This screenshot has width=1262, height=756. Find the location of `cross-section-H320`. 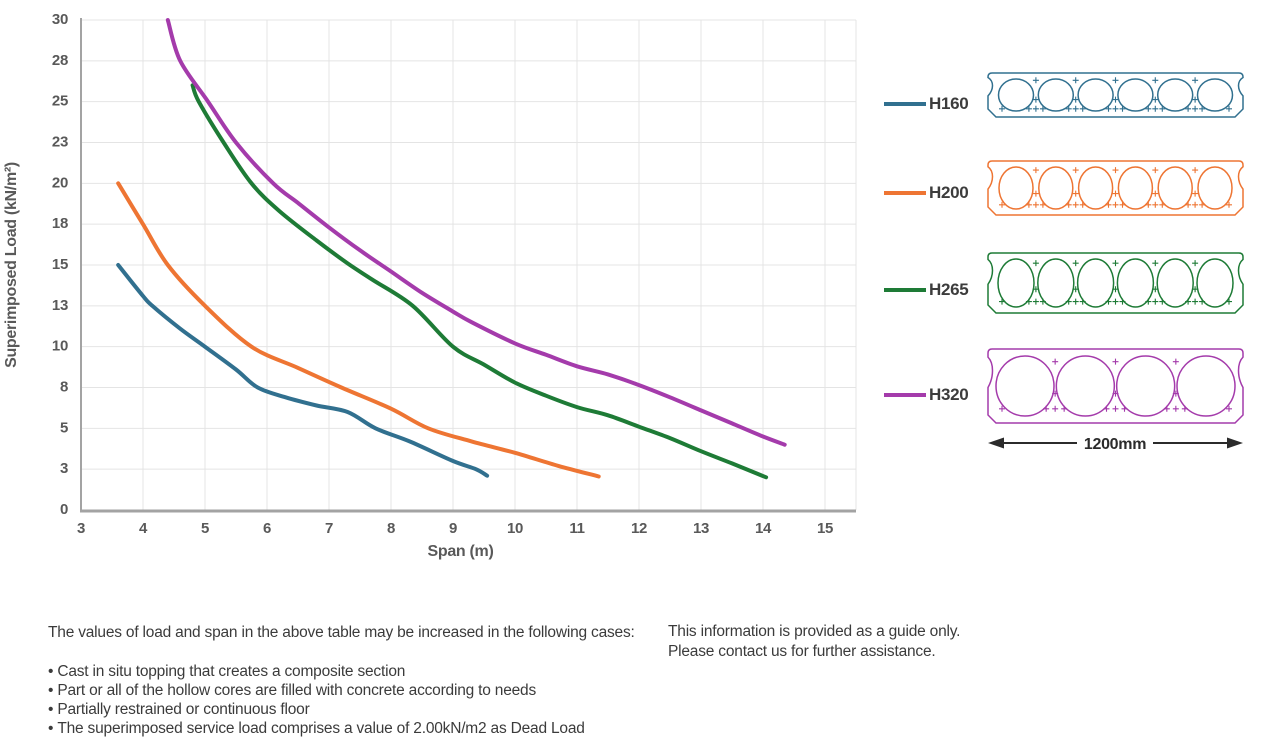

cross-section-H320 is located at coordinates (1115, 386).